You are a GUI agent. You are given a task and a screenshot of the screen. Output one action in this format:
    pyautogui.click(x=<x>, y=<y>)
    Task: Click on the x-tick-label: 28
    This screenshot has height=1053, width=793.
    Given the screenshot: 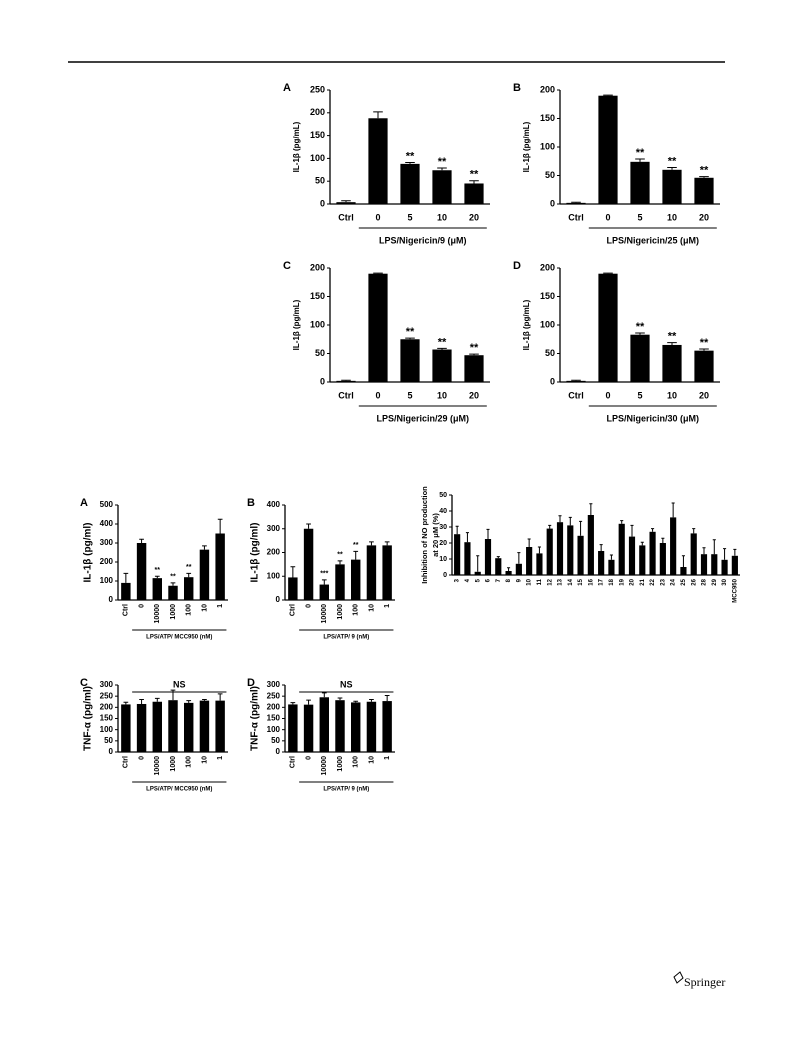 What is the action you would take?
    pyautogui.click(x=705, y=581)
    